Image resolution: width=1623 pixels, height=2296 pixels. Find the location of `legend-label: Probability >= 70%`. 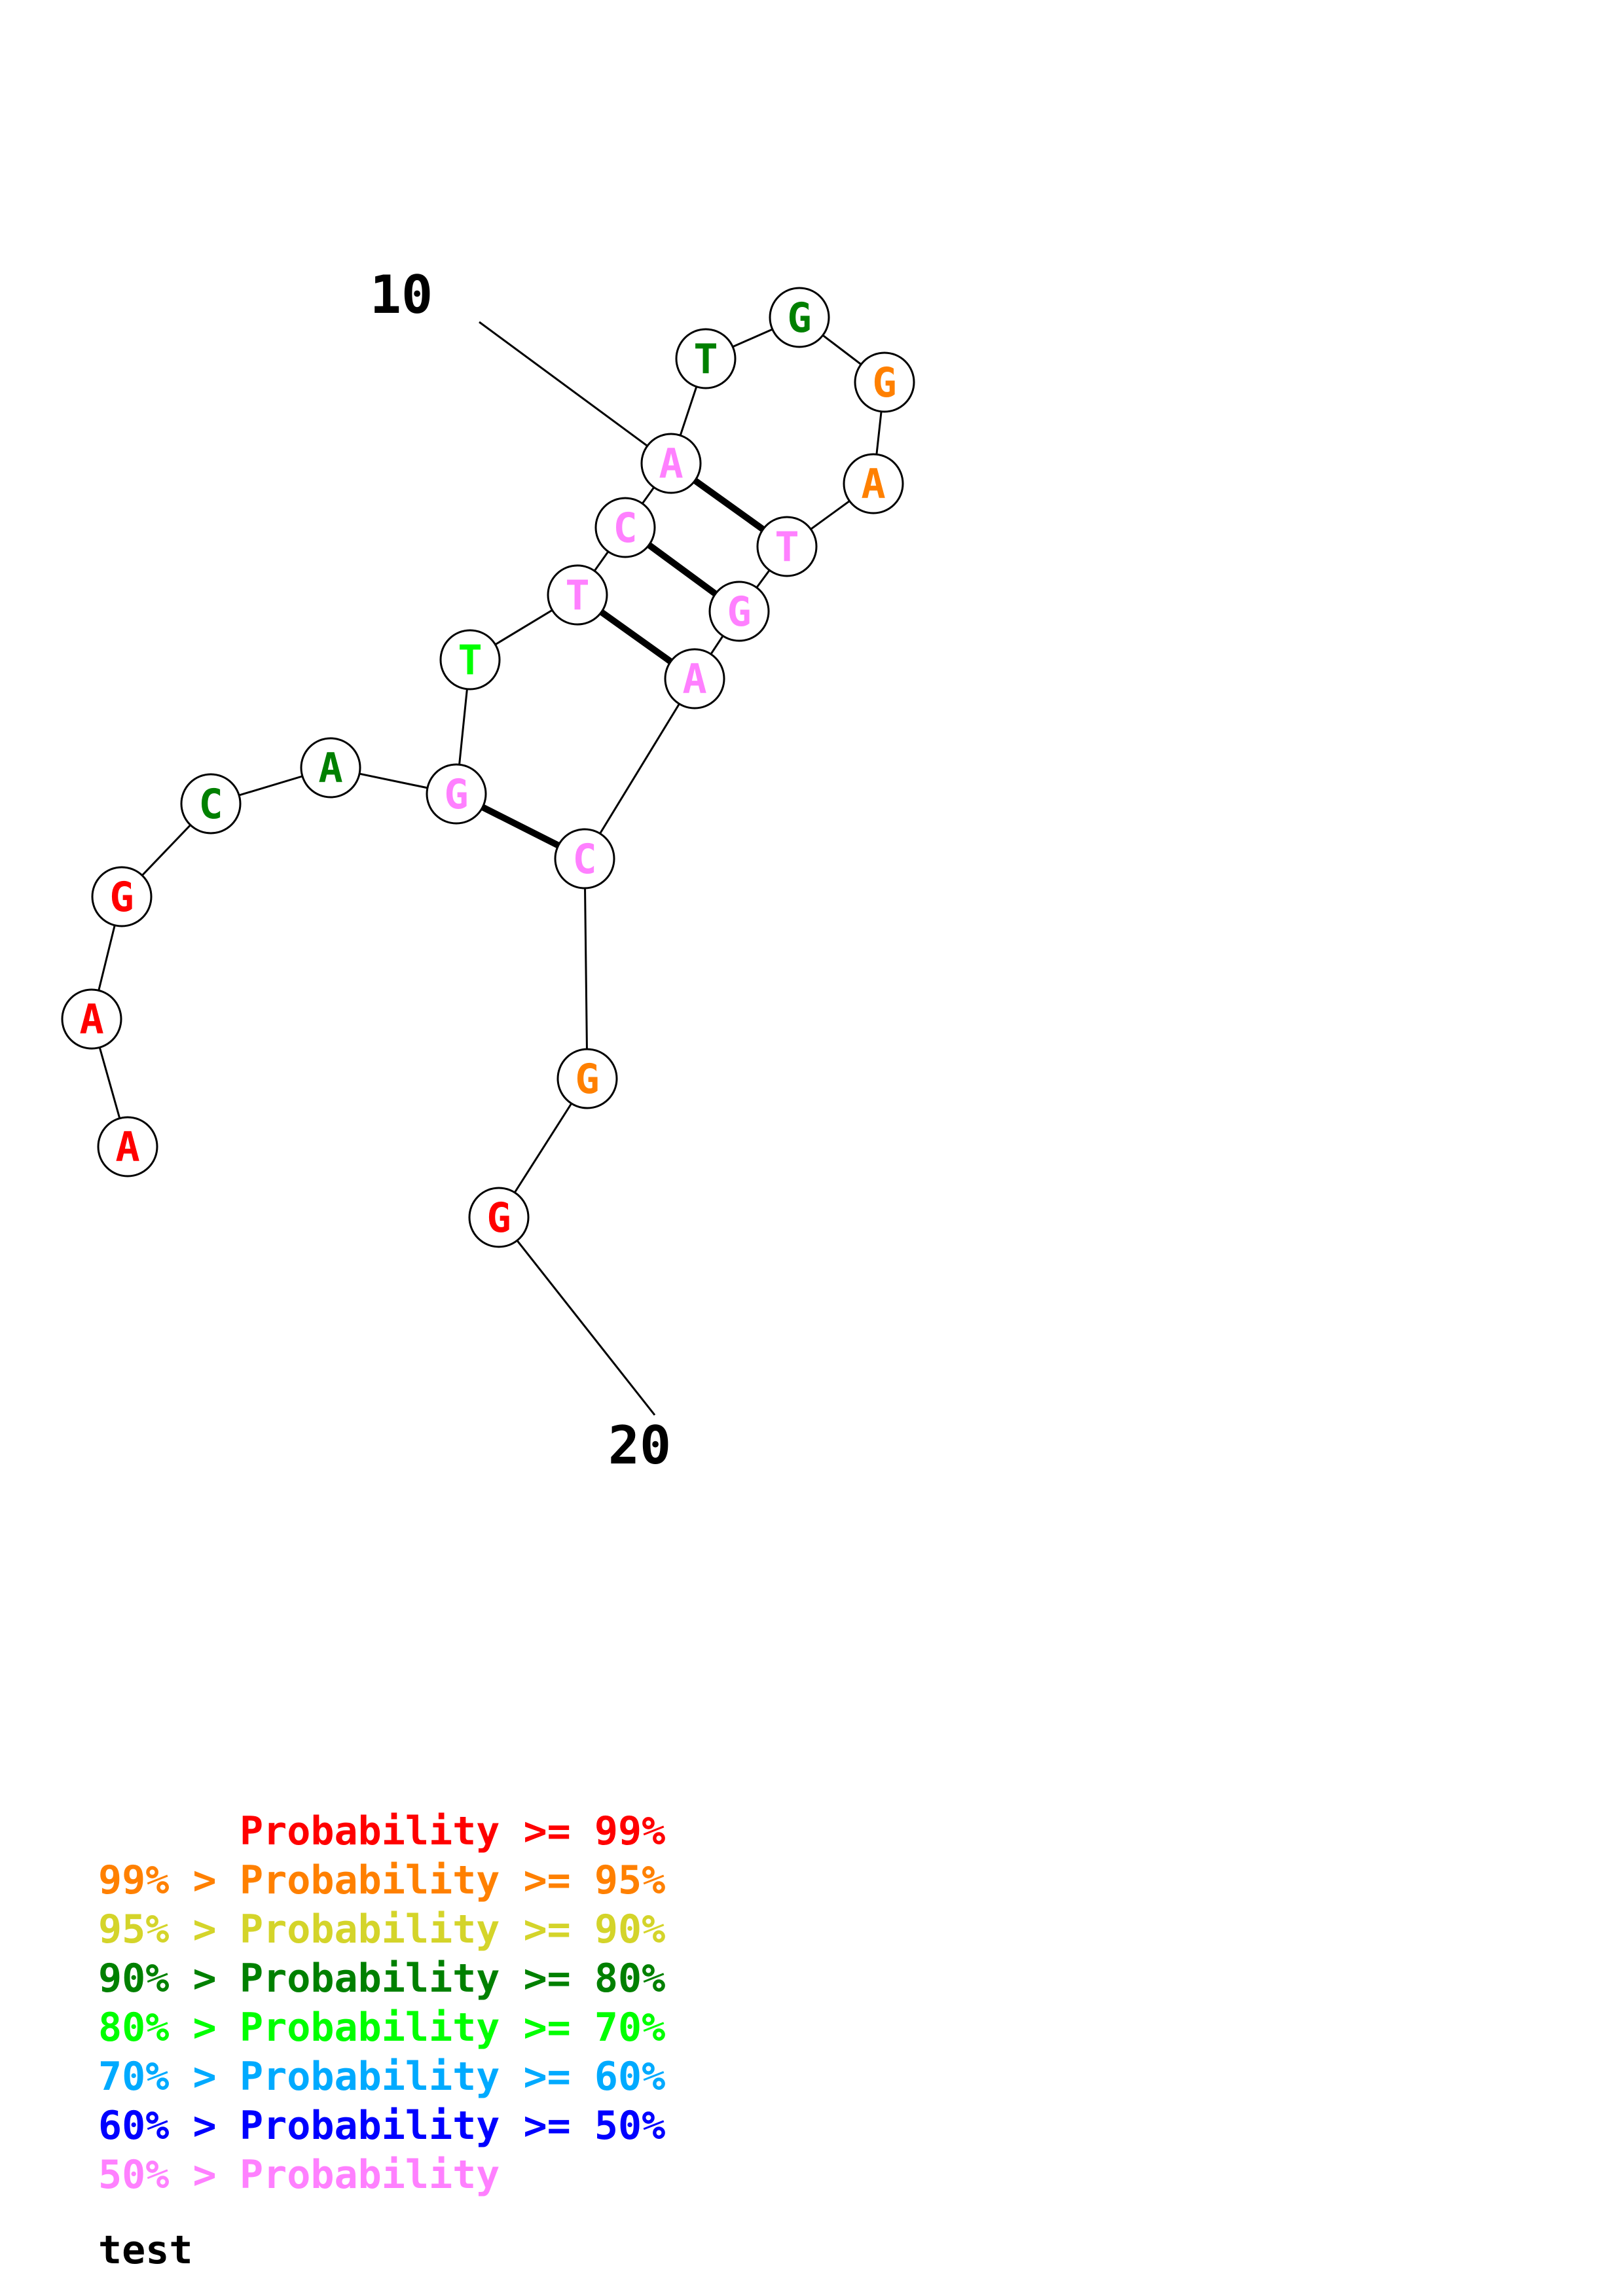

legend-label: Probability >= 70% is located at coordinates (452, 2028).